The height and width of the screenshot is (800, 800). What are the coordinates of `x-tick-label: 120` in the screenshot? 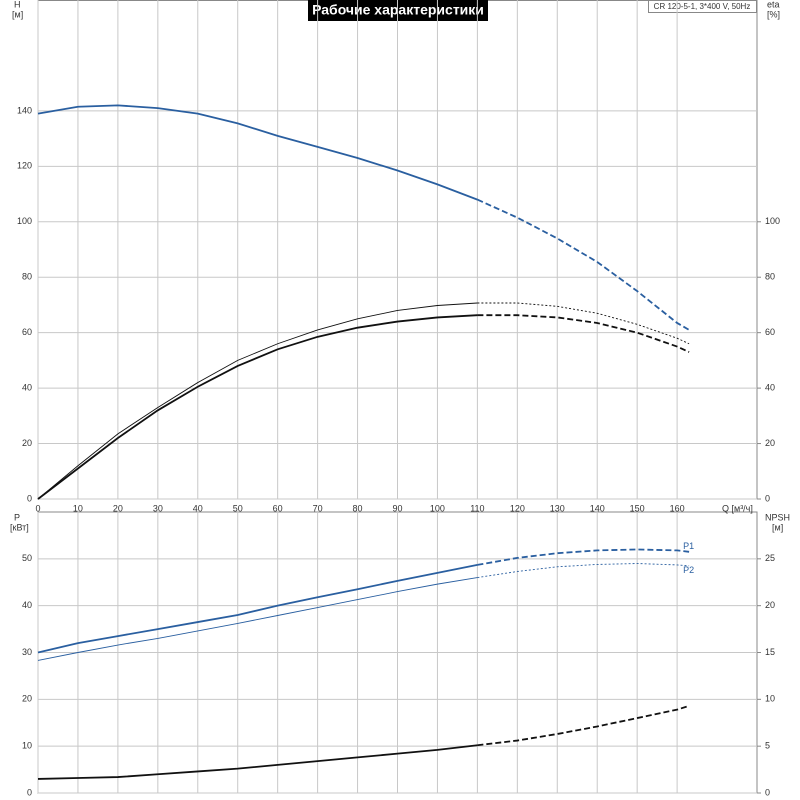 It's located at (517, 508).